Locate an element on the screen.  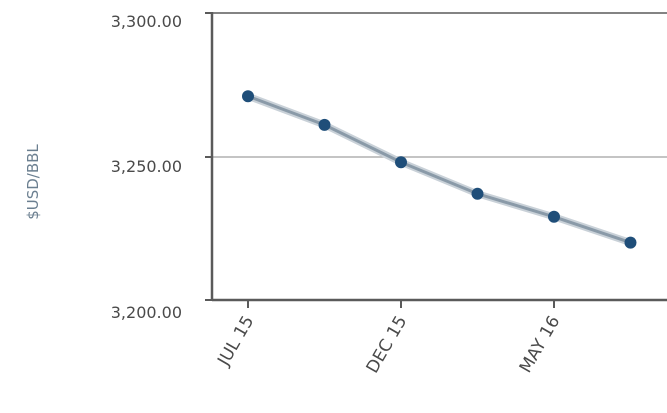
y-axis-title: $USD/BBL is located at coordinates (33, 182).